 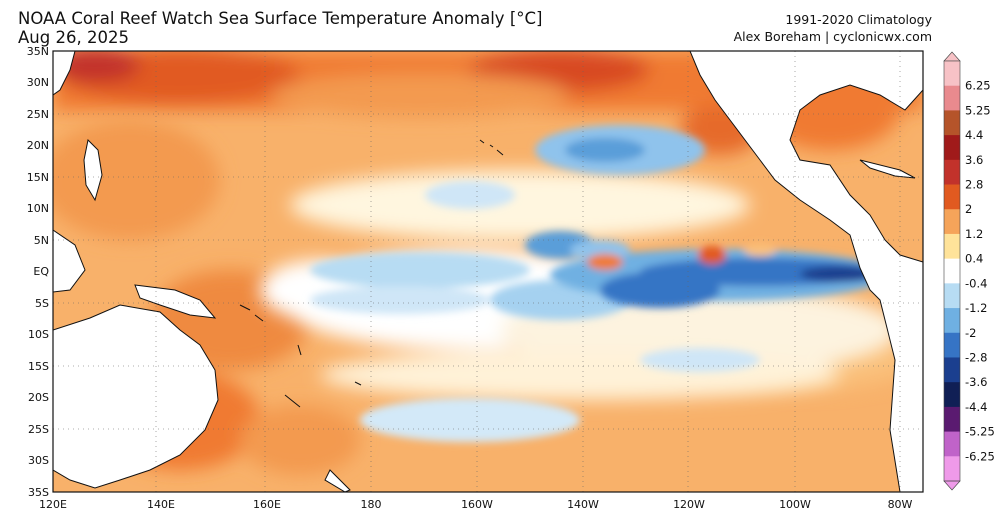 I want to click on lat-label: 35N, so click(x=38, y=51).